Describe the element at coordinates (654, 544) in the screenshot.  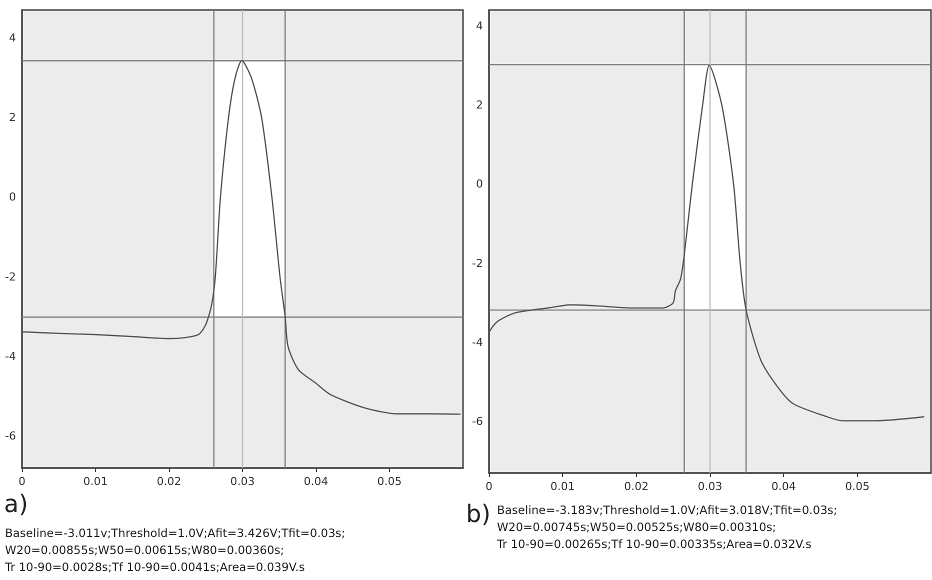
I see `text: Tr 10-90=0.00265s;Tf 10-90=0.00335s;Area=0.032V.s` at that location.